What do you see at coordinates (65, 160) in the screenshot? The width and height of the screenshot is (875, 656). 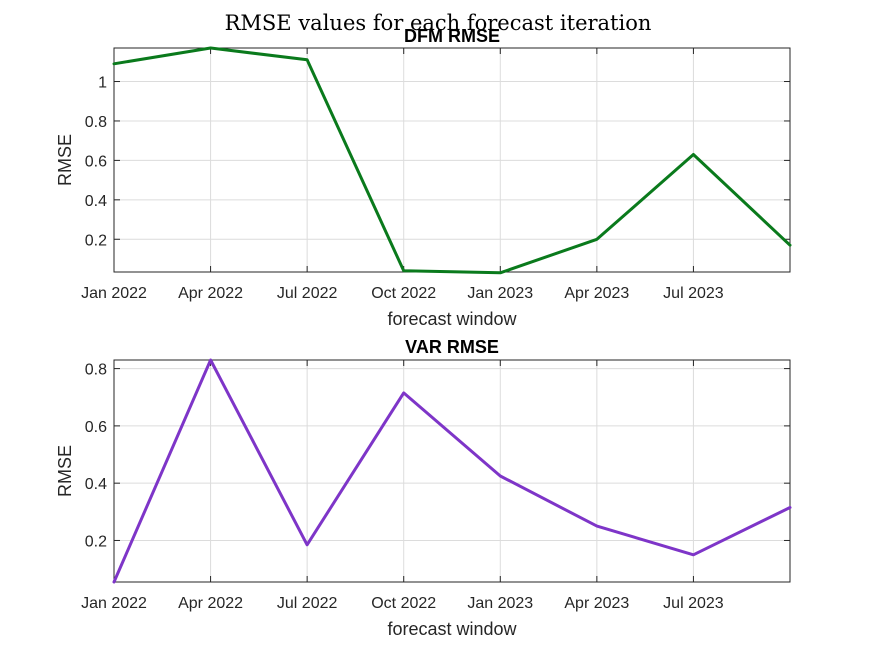 I see `dfm-y-axis-label: RMSE` at bounding box center [65, 160].